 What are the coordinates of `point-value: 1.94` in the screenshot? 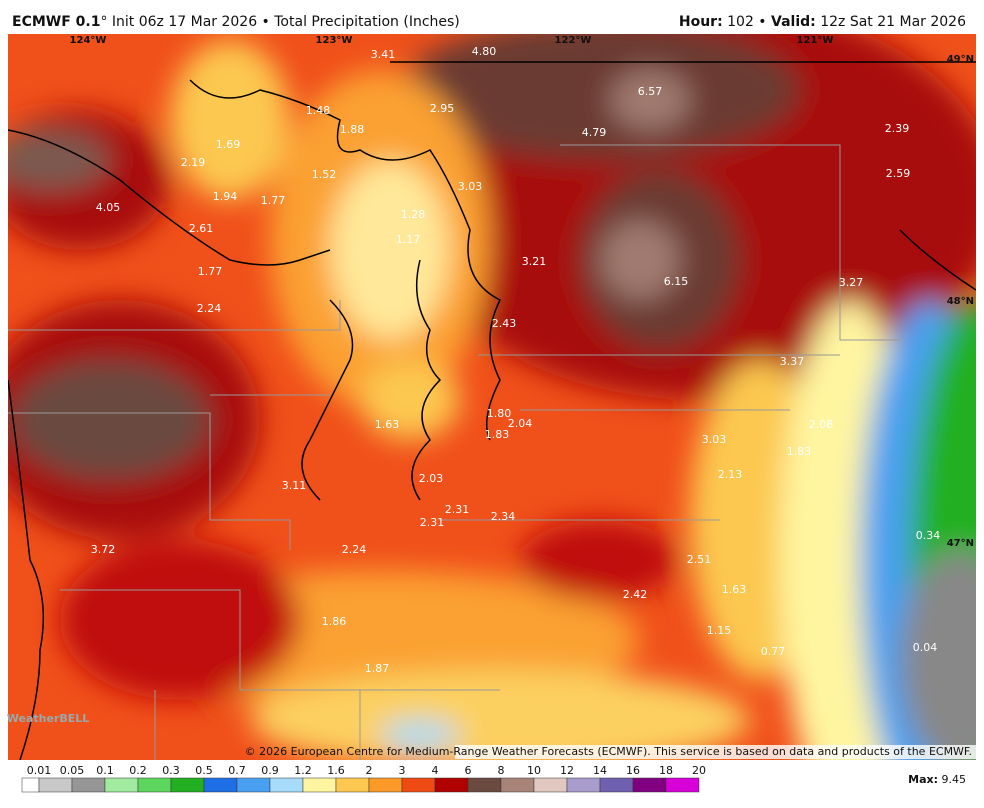 It's located at (225, 196).